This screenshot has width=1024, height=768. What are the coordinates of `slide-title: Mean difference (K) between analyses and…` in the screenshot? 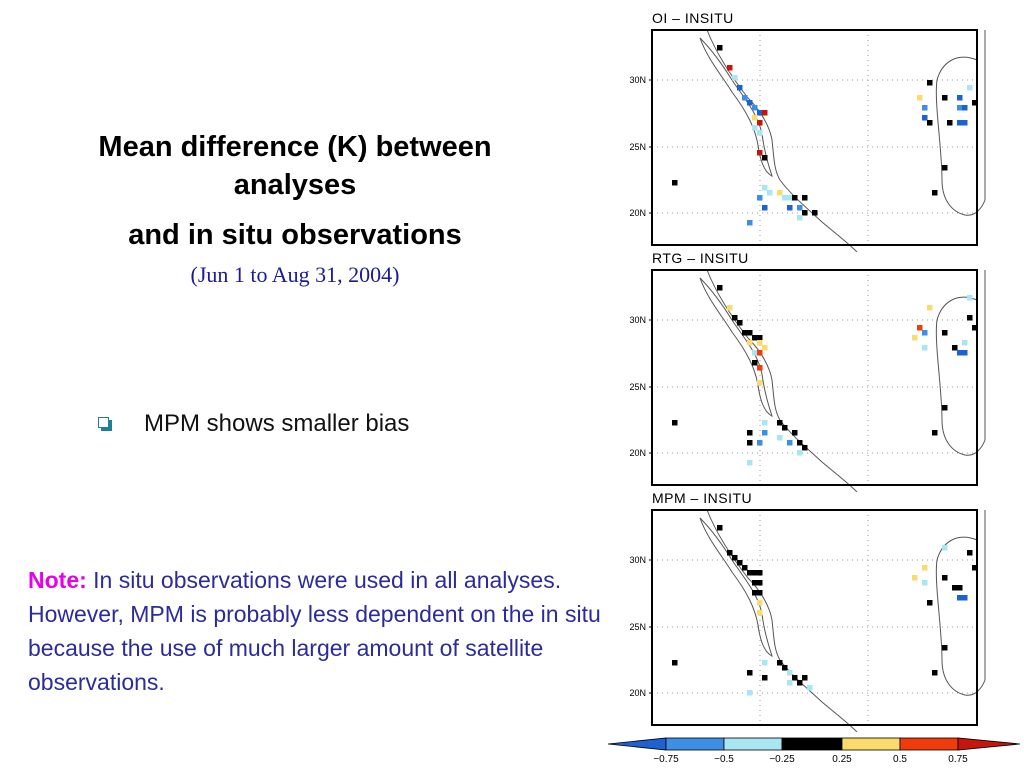 It's located at (295, 208).